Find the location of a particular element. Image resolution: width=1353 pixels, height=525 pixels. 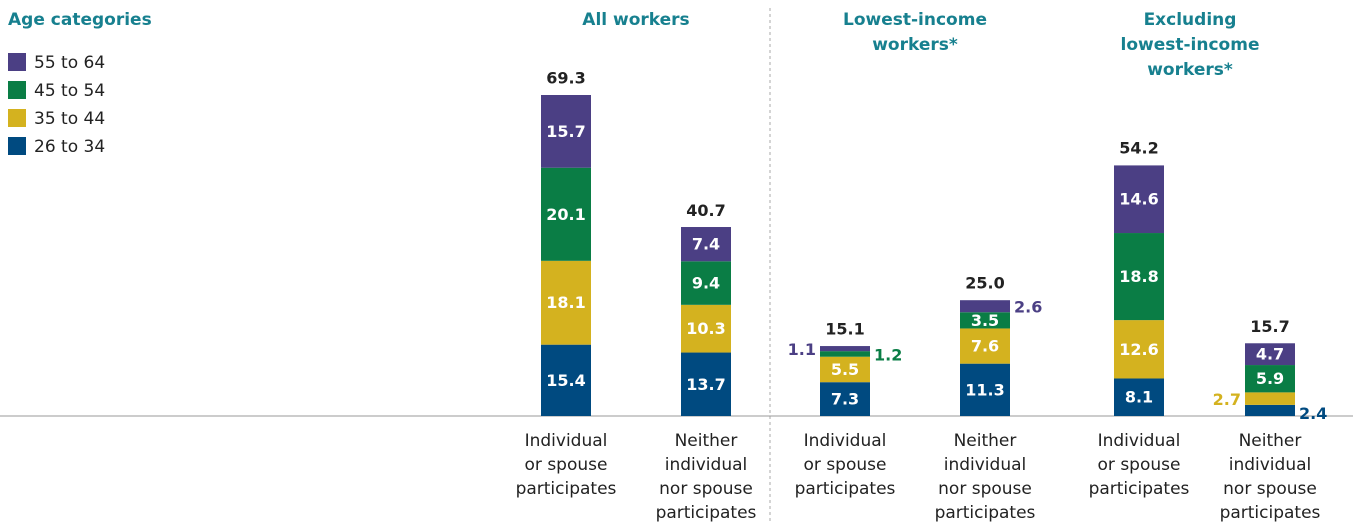

segment-label: 15.7 is located at coordinates (565, 131).